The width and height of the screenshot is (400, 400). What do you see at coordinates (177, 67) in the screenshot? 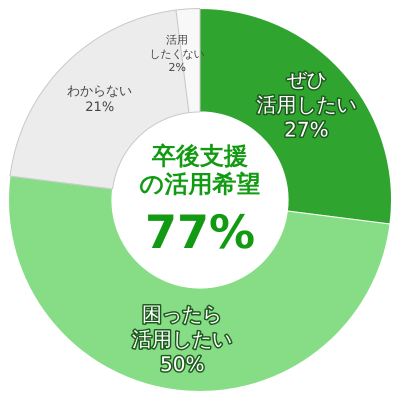
I see `data-label: 2%` at bounding box center [177, 67].